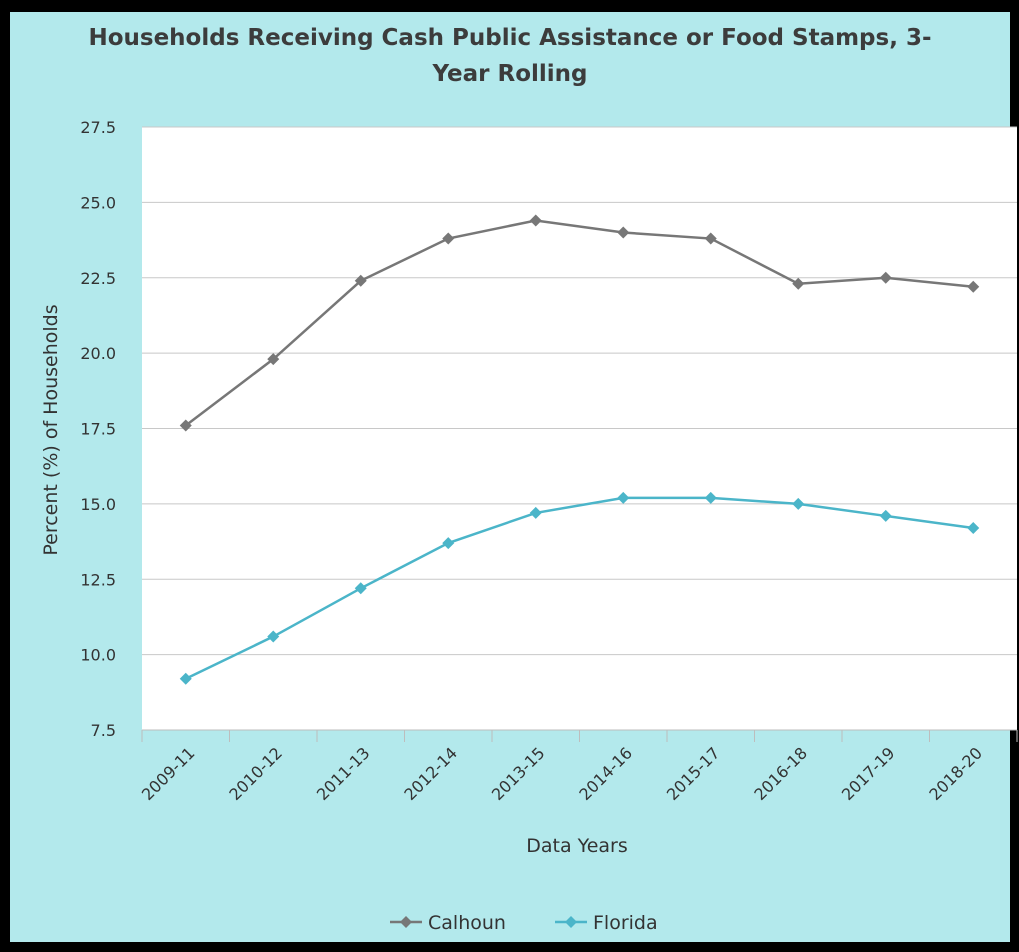 The image size is (1019, 952). Describe the element at coordinates (98, 504) in the screenshot. I see `y-tick-label: 15.0` at that location.